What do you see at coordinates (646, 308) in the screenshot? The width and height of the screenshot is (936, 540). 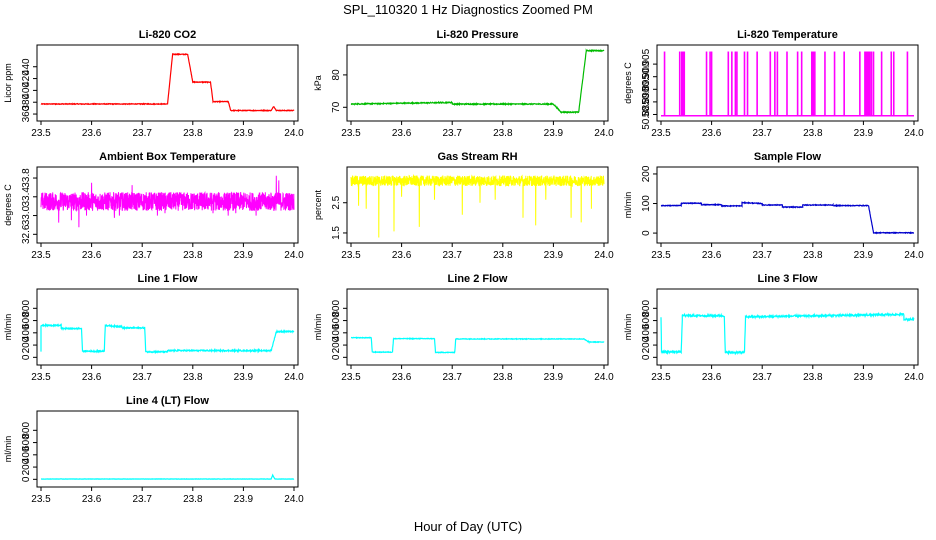 I see `y-tick-label: 800` at bounding box center [646, 308].